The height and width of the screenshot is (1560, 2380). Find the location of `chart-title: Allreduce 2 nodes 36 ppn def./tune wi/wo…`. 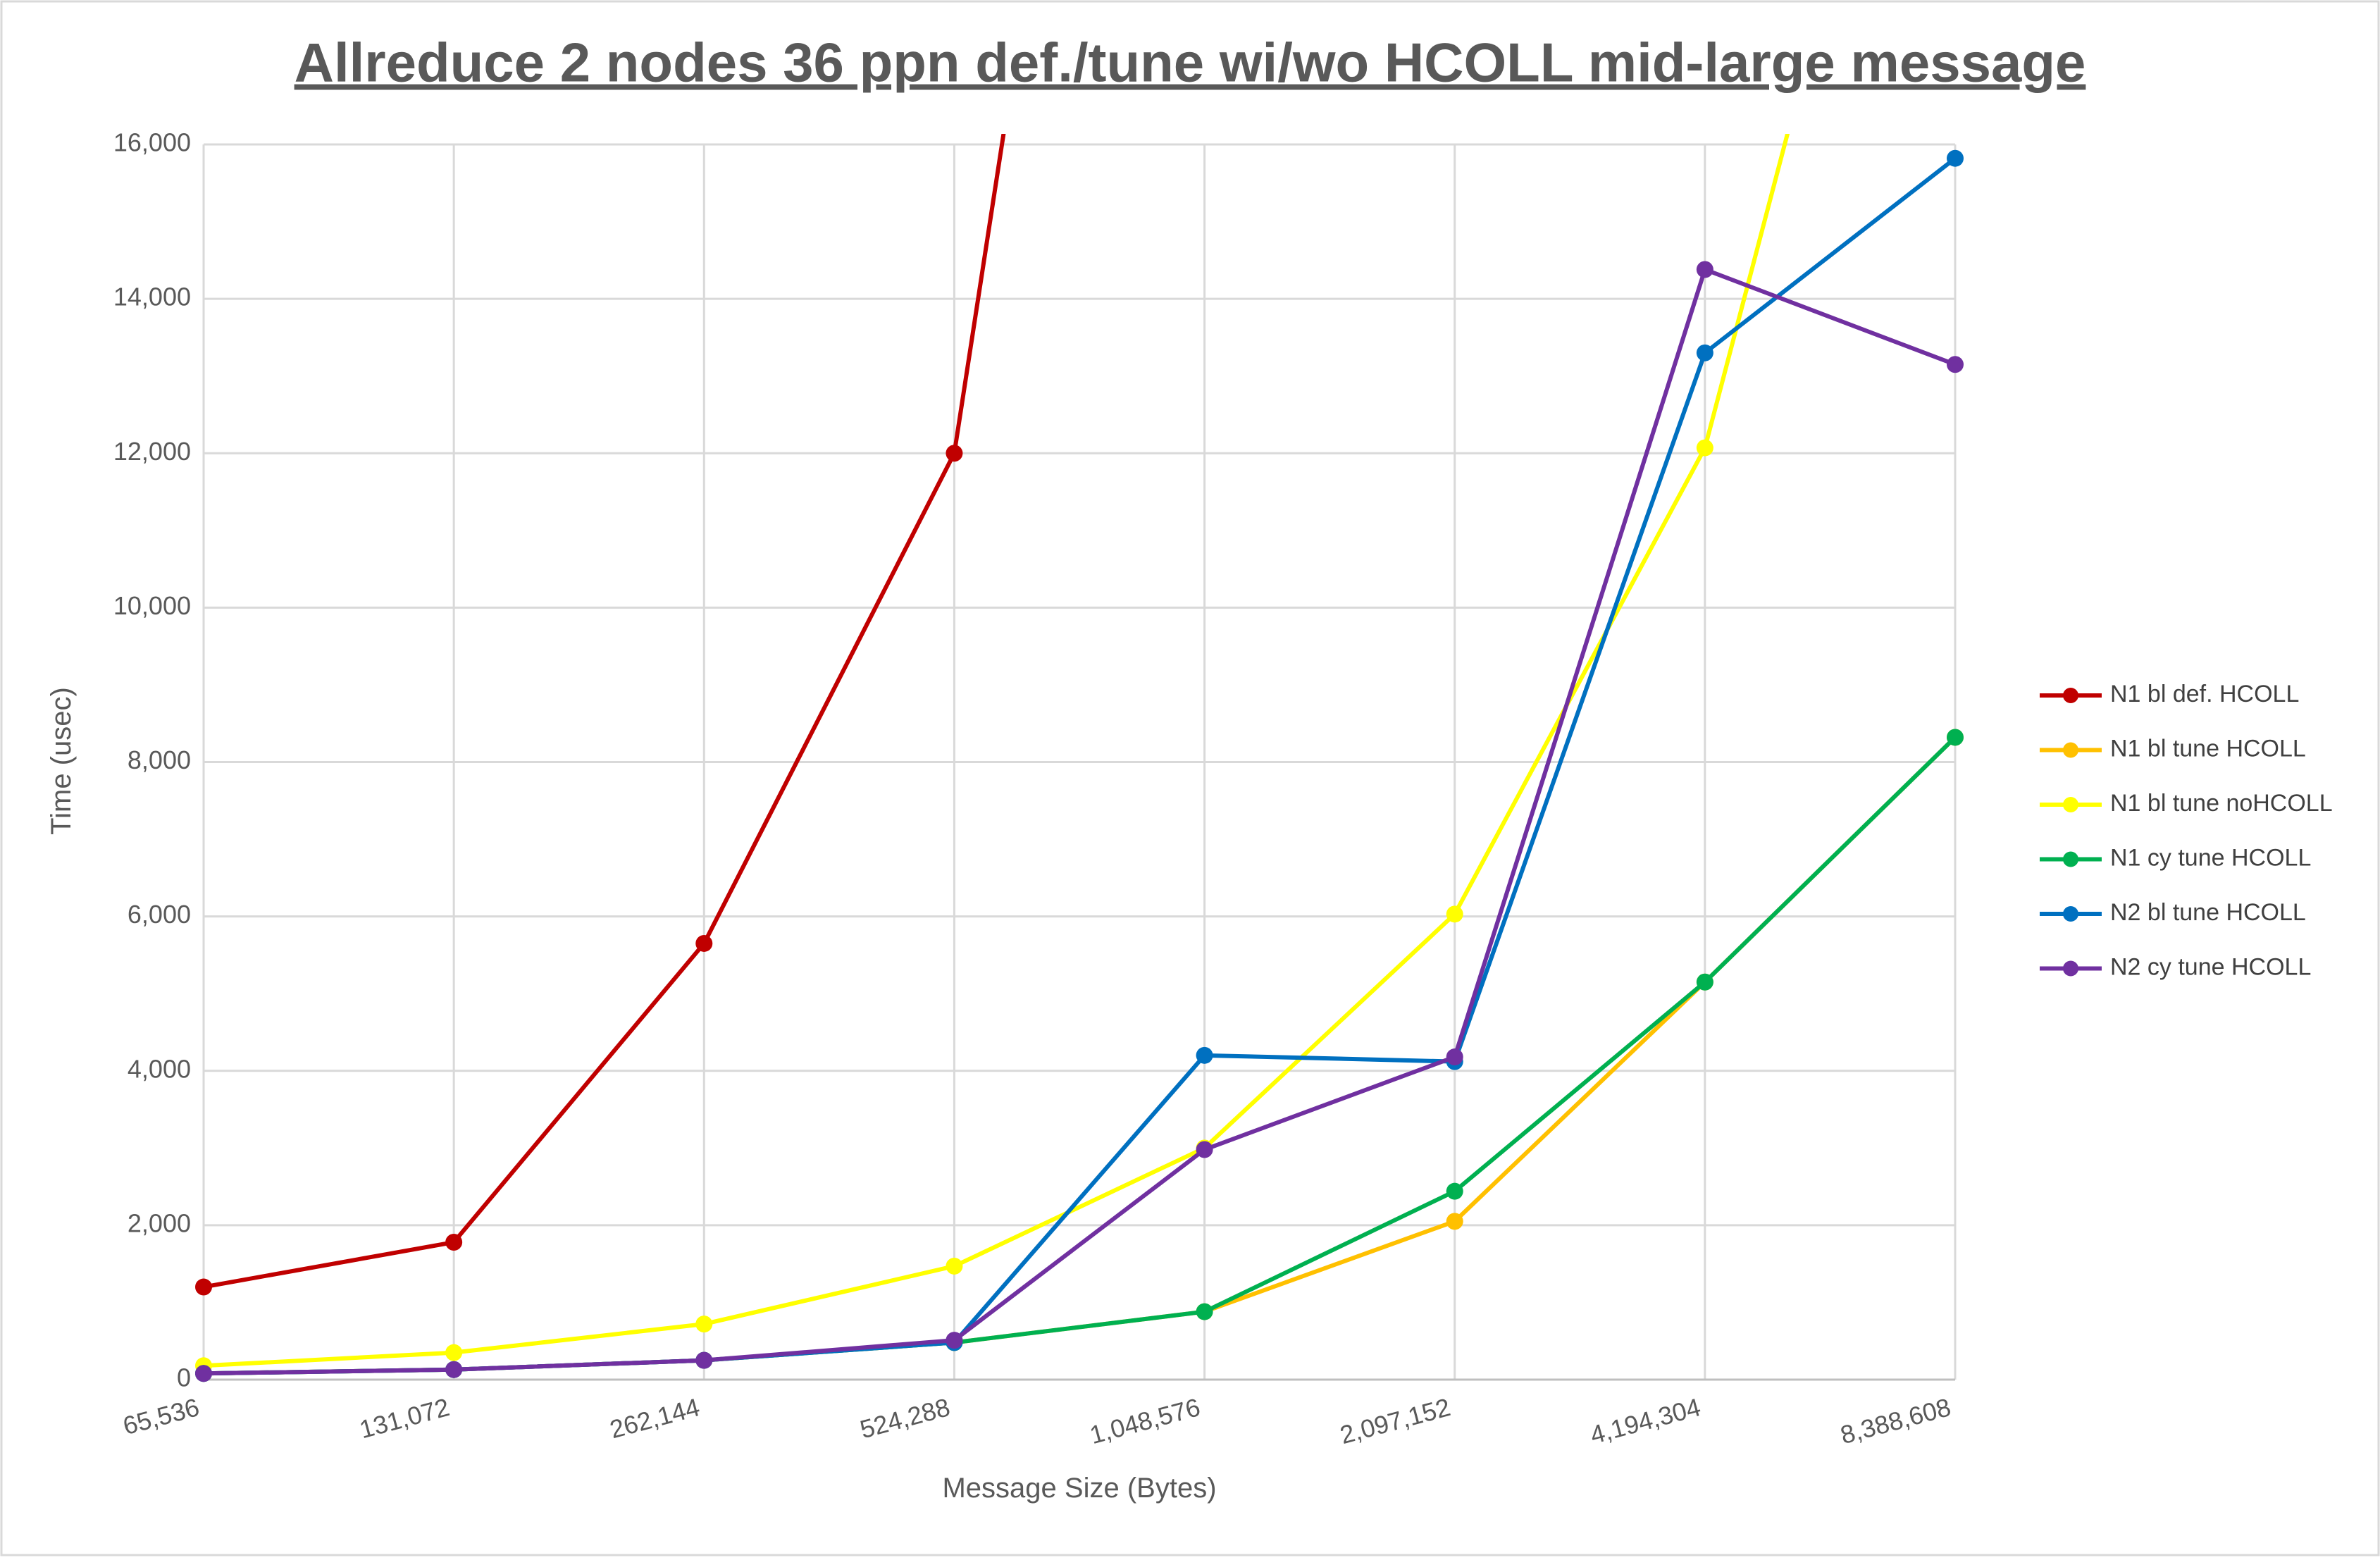

chart-title: Allreduce 2 nodes 36 ppn def./tune wi/wo… is located at coordinates (1190, 63).